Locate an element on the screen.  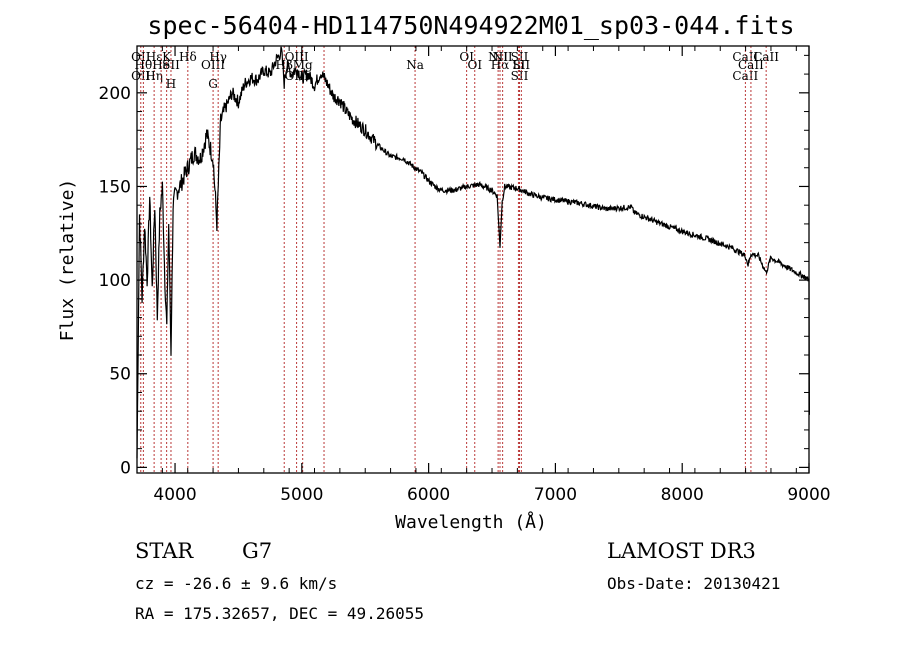
y-tick-label: 200 is located at coordinates (115, 94).